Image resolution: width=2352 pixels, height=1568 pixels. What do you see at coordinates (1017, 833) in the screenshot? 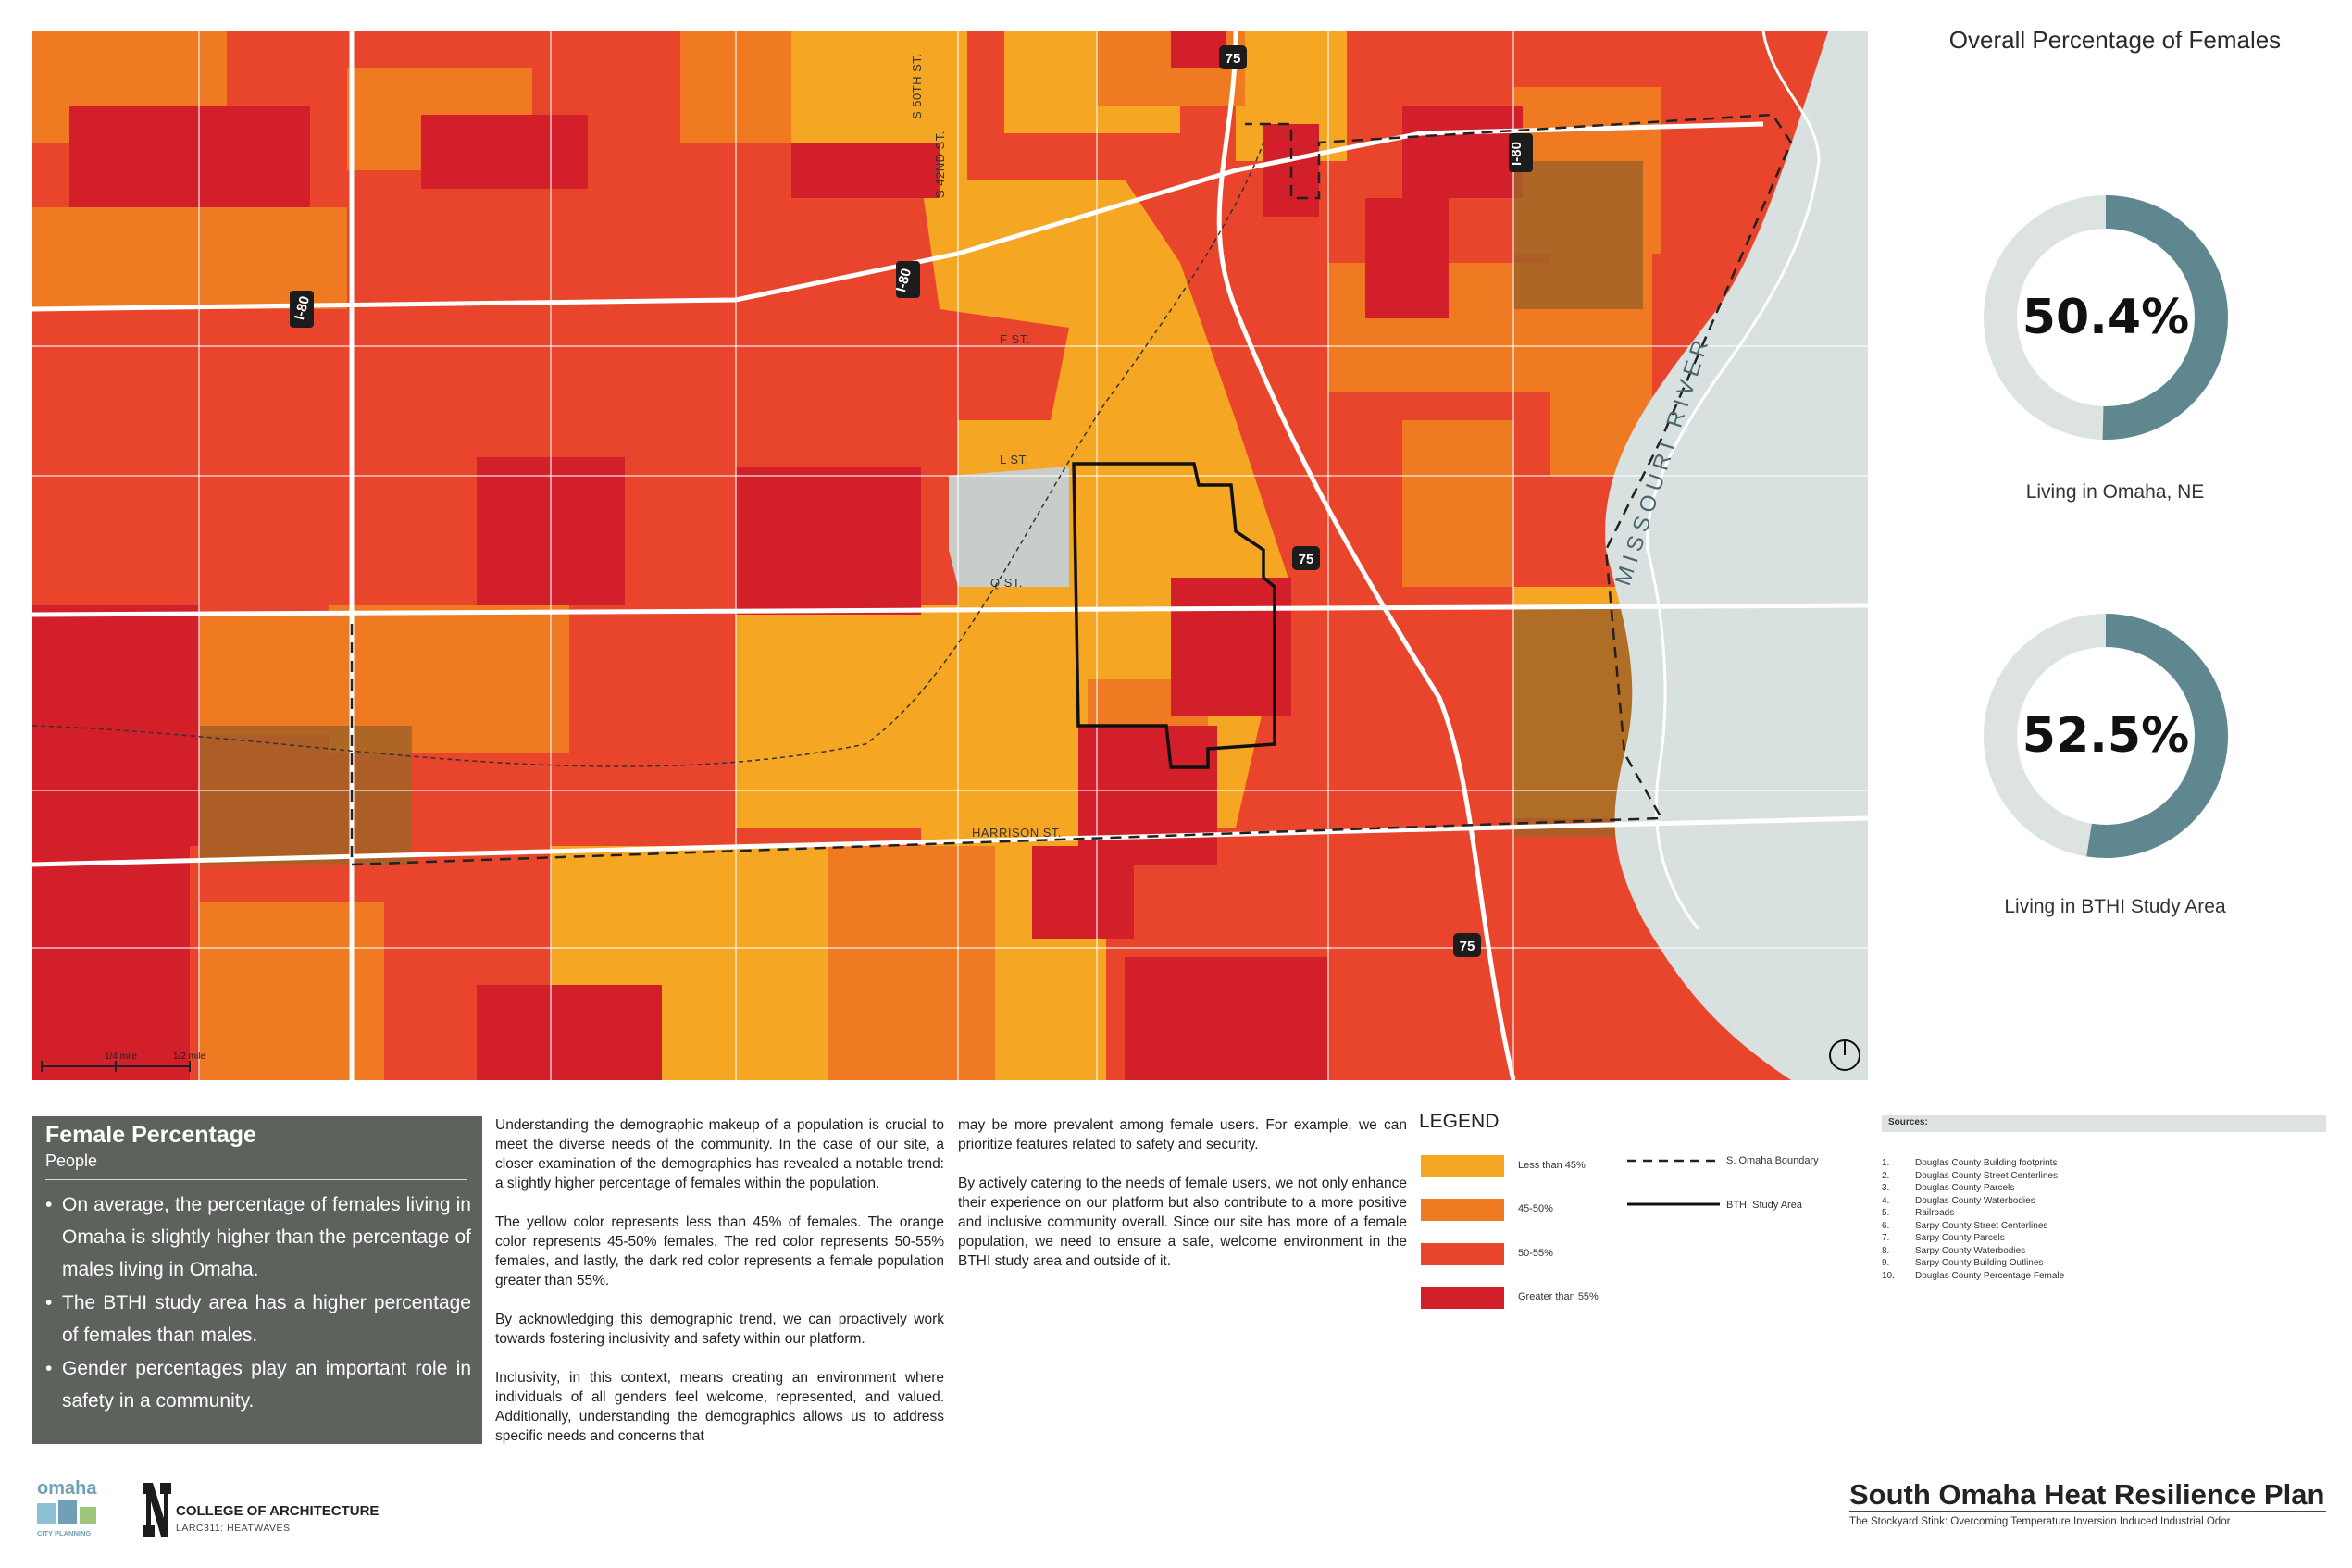
I see `street-label-harrison: HARRISON ST.` at bounding box center [1017, 833].